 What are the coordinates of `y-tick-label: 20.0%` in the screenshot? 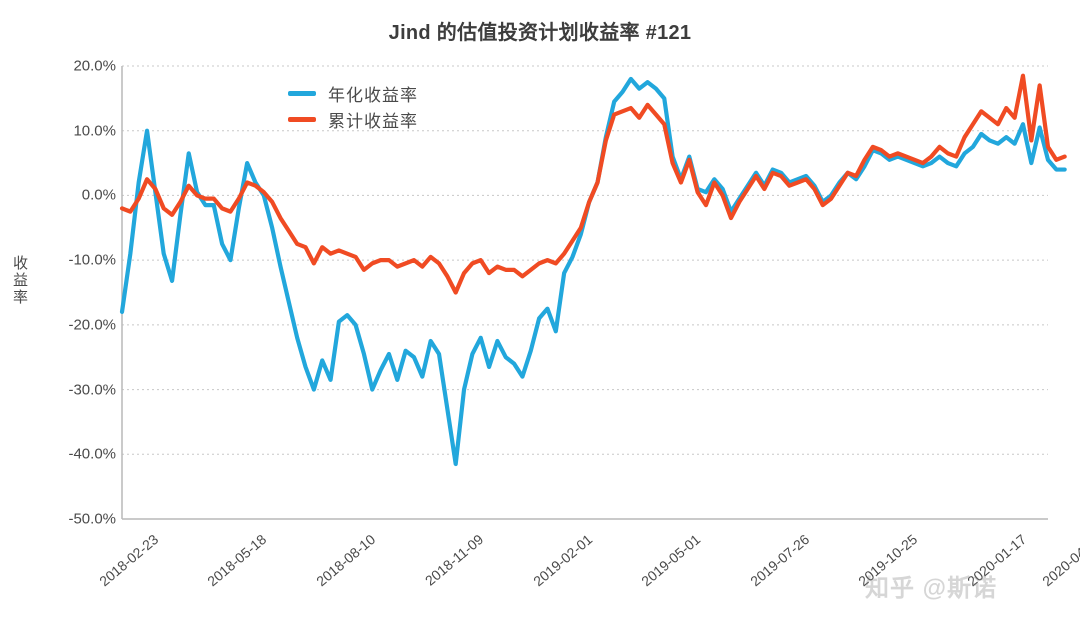 It's located at (94, 66).